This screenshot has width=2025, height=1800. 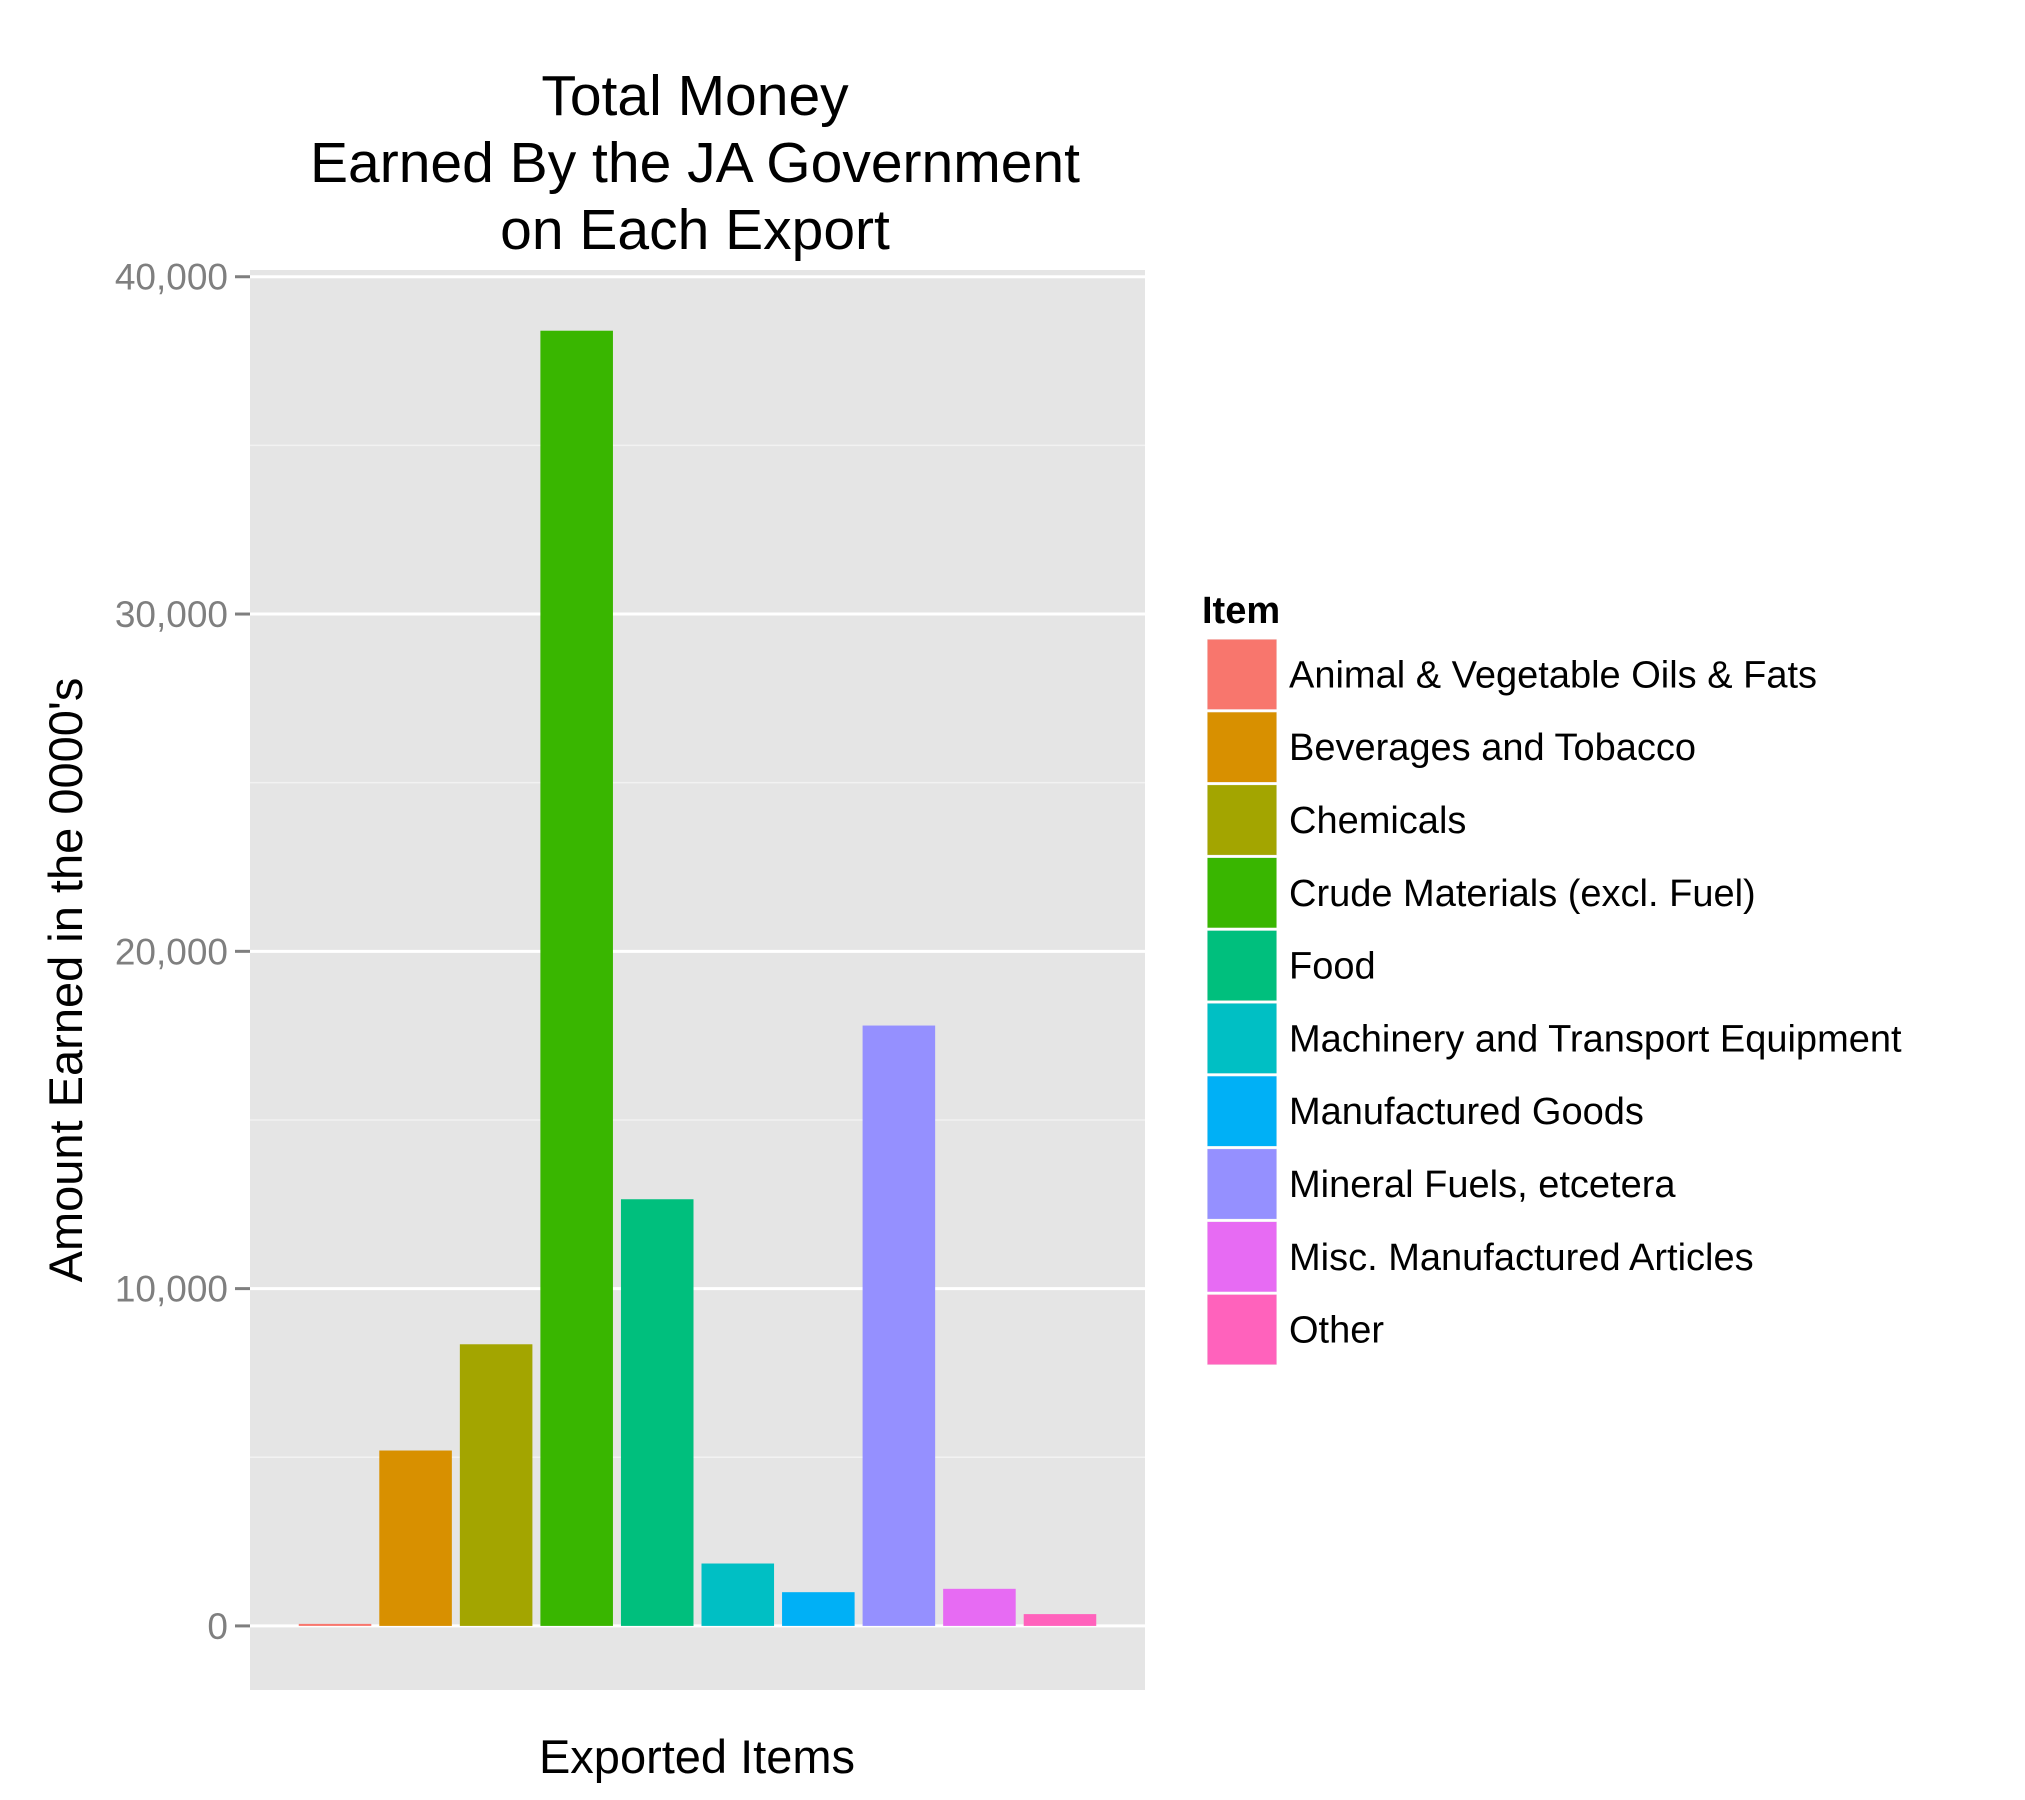 What do you see at coordinates (65, 980) in the screenshot?
I see `y-axis-label: Amount Earned in the 0000's` at bounding box center [65, 980].